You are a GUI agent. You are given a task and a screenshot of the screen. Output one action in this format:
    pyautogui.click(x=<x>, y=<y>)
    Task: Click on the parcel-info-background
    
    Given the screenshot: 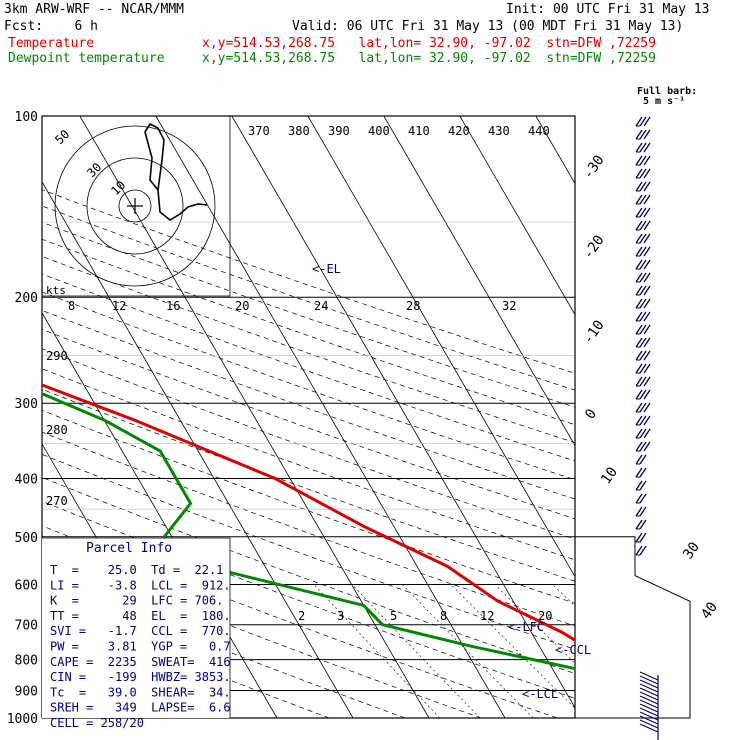 What is the action you would take?
    pyautogui.click(x=136, y=628)
    